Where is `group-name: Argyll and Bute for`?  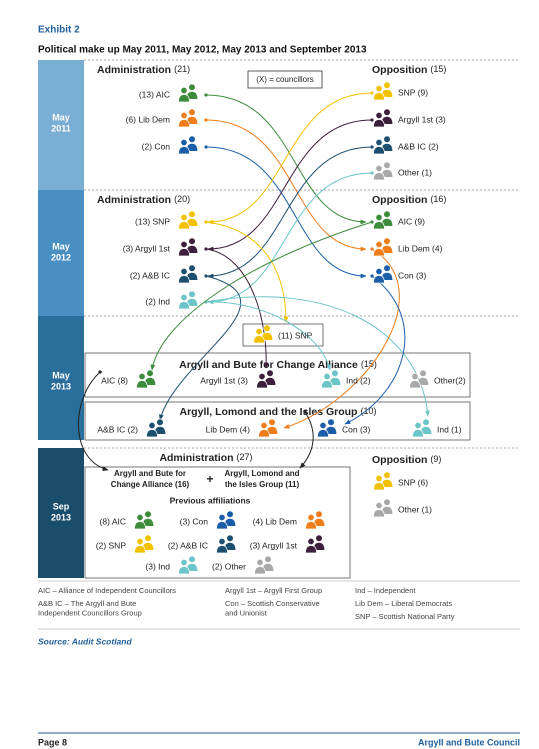
group-name: Argyll and Bute for is located at coordinates (150, 473).